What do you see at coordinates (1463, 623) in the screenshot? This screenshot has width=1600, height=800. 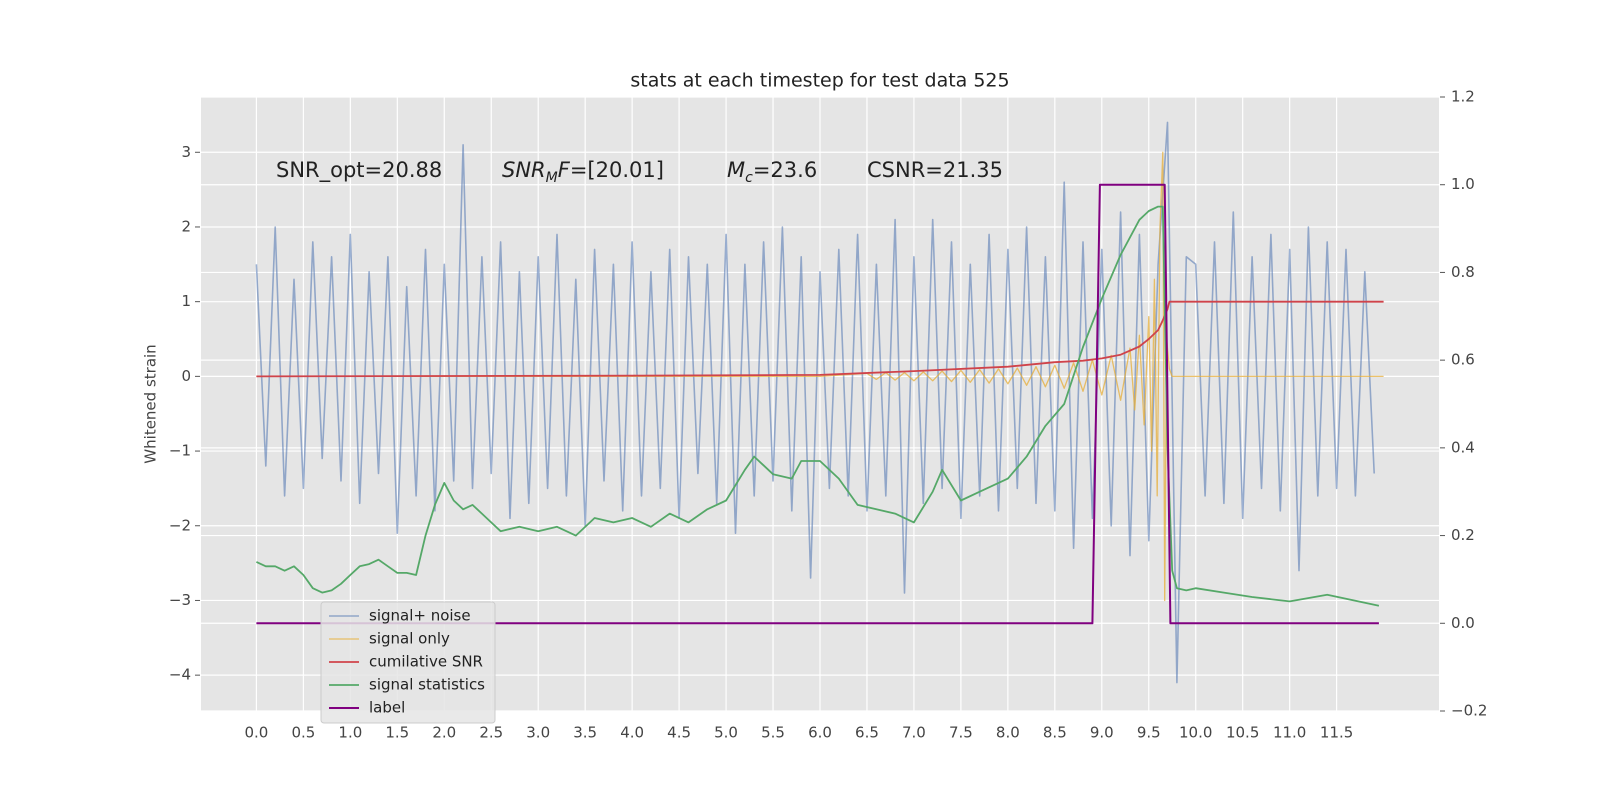 I see `y2-tick-label: 0.0` at bounding box center [1463, 623].